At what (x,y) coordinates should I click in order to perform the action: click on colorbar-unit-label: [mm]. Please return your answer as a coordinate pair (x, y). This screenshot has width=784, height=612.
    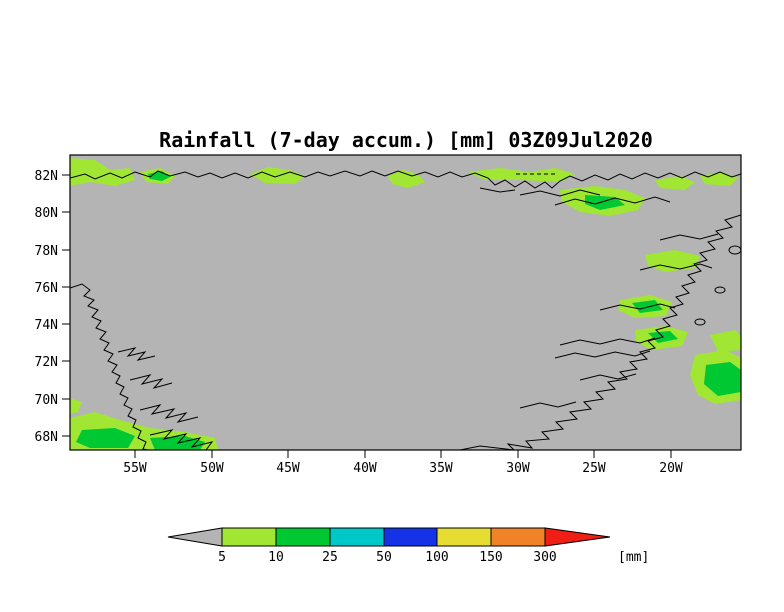
    Looking at the image, I should click on (633, 557).